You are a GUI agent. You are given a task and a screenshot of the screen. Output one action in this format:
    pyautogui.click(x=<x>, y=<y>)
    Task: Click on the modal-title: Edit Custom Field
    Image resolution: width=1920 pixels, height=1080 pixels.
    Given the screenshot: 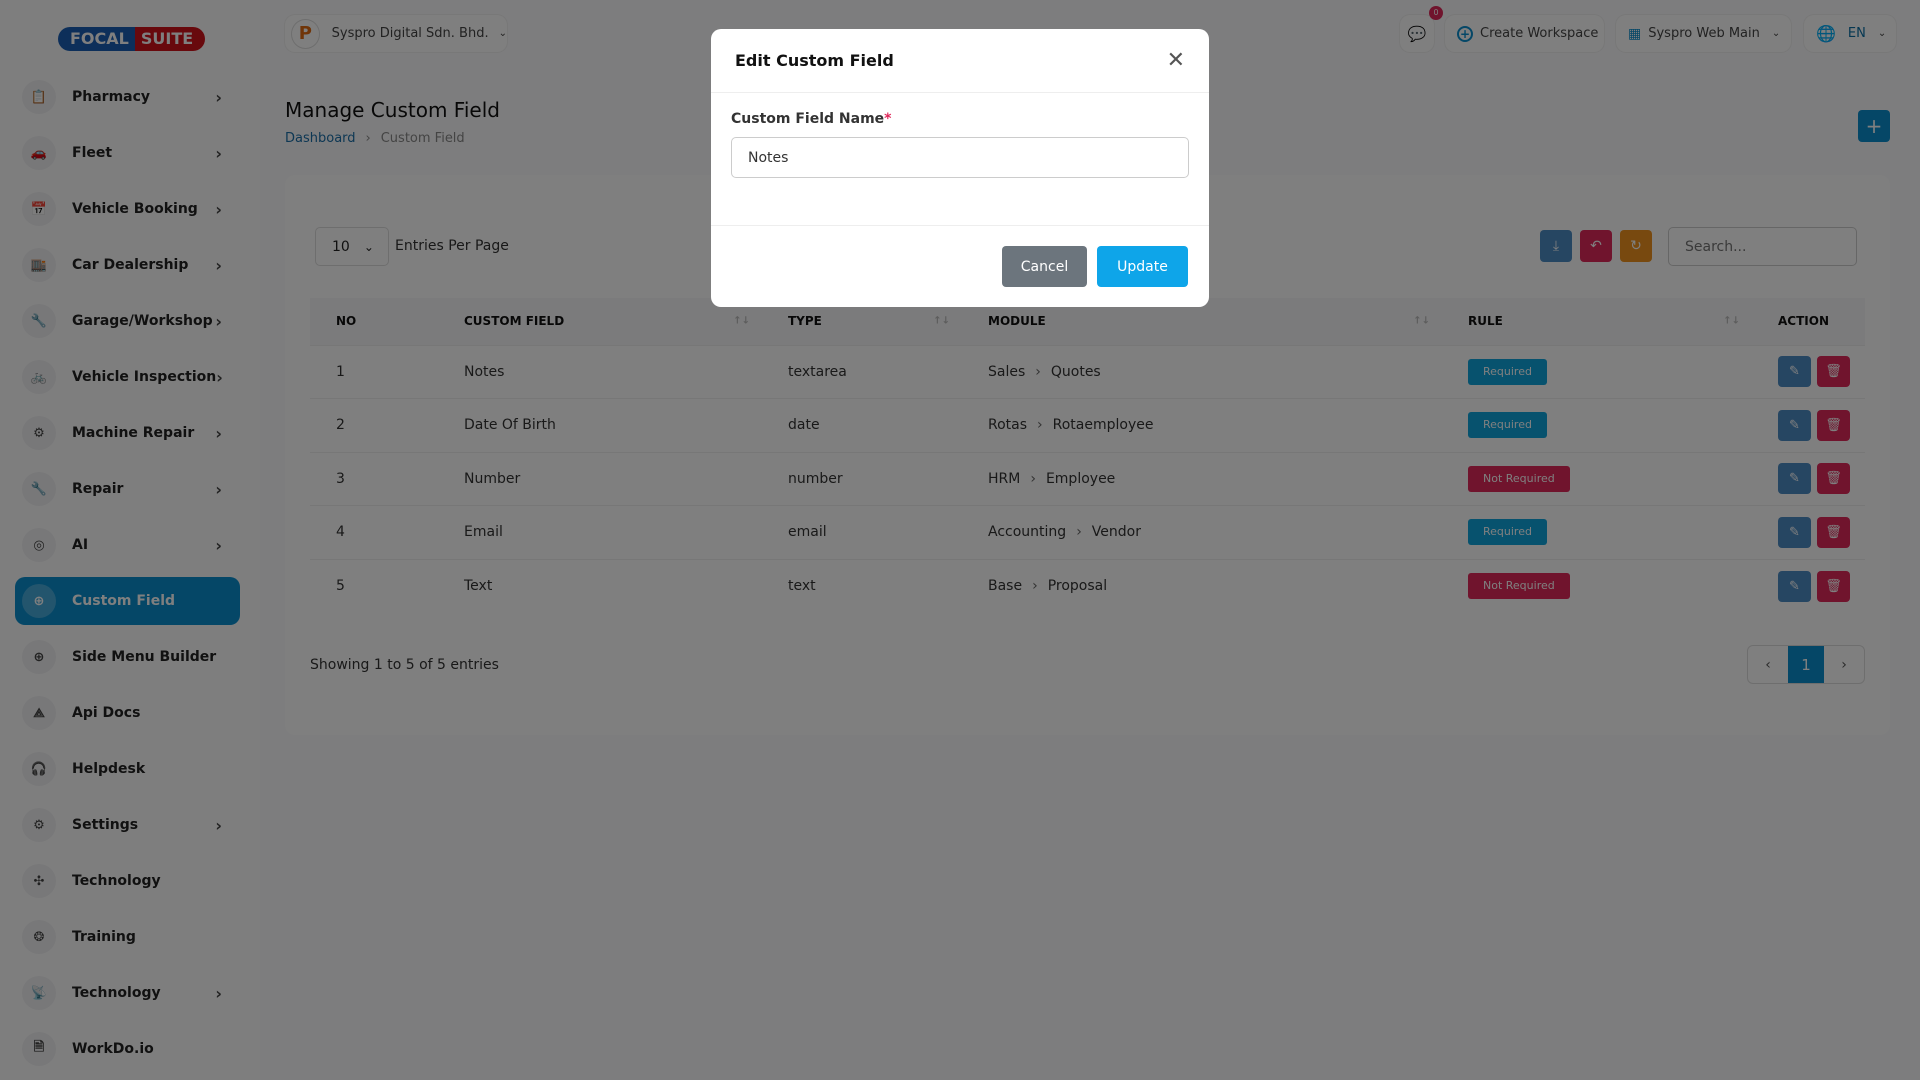 What is the action you would take?
    pyautogui.click(x=814, y=60)
    